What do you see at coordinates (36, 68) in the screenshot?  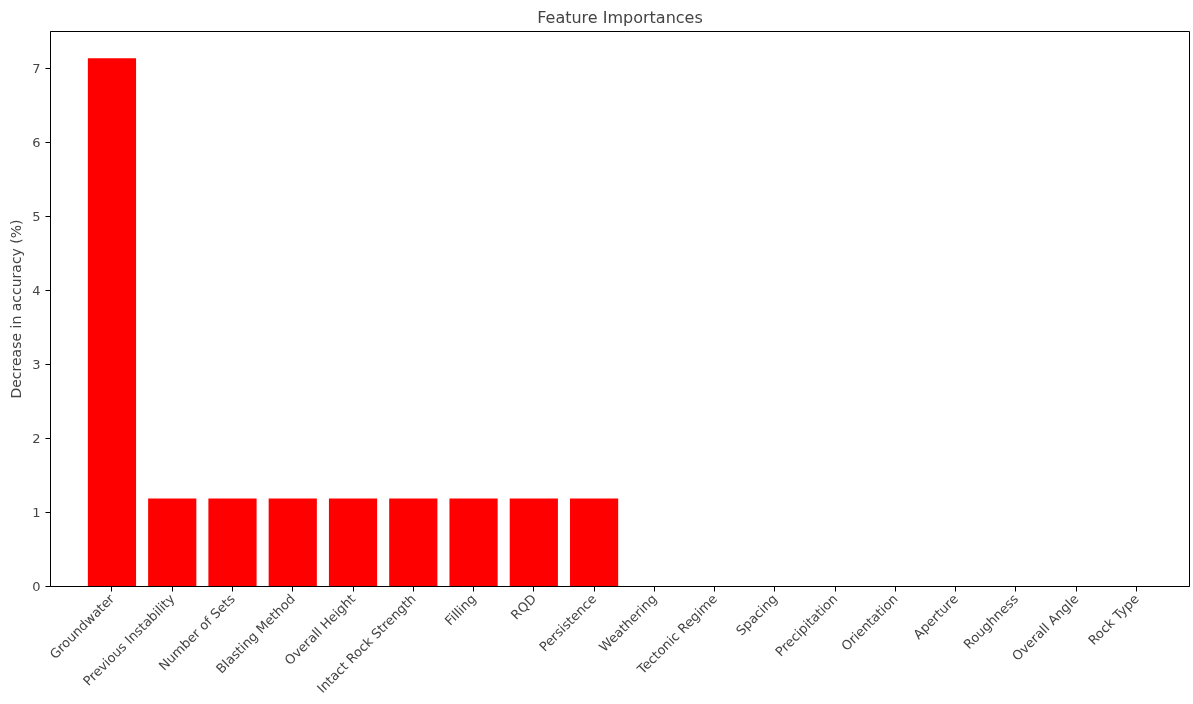 I see `y-tick-label: 7` at bounding box center [36, 68].